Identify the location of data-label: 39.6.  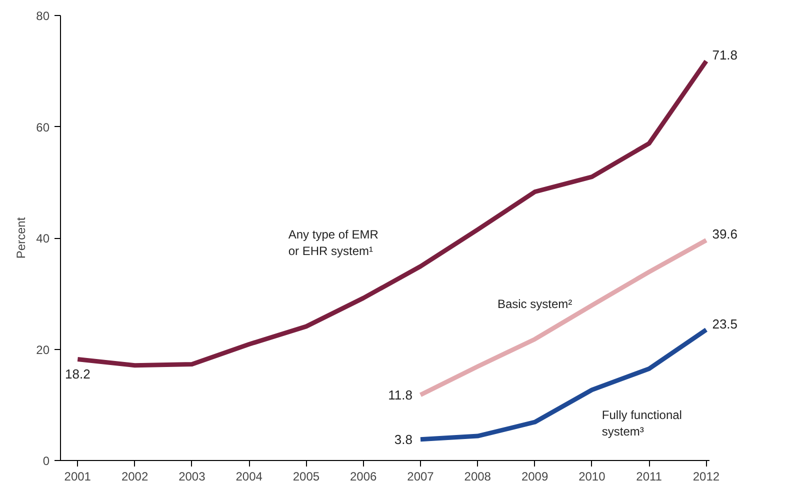
(725, 234).